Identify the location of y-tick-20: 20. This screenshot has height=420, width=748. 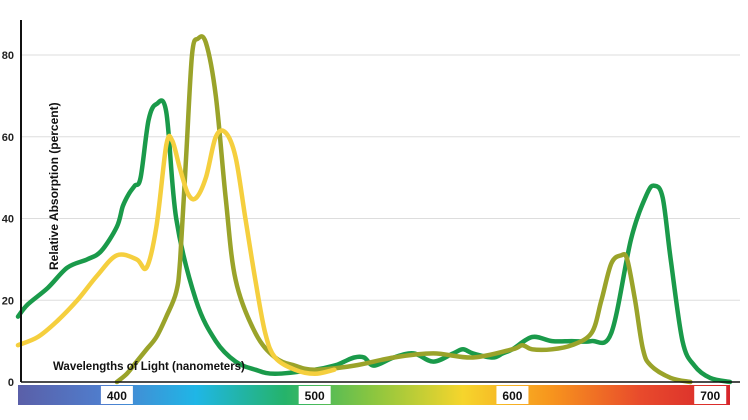
(8, 301).